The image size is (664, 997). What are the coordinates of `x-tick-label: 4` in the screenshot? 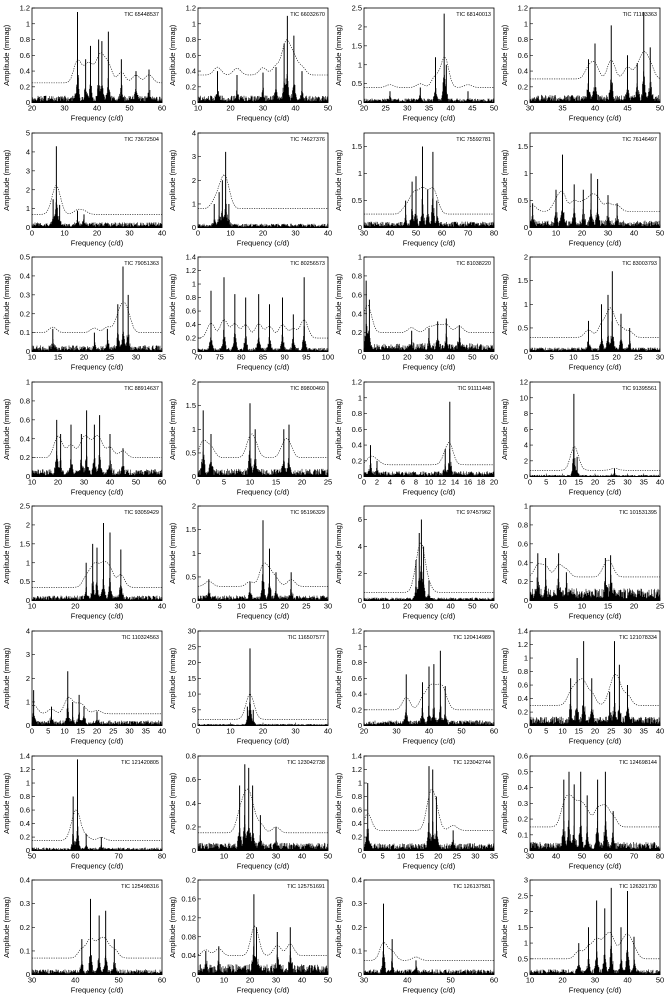 It's located at (390, 481).